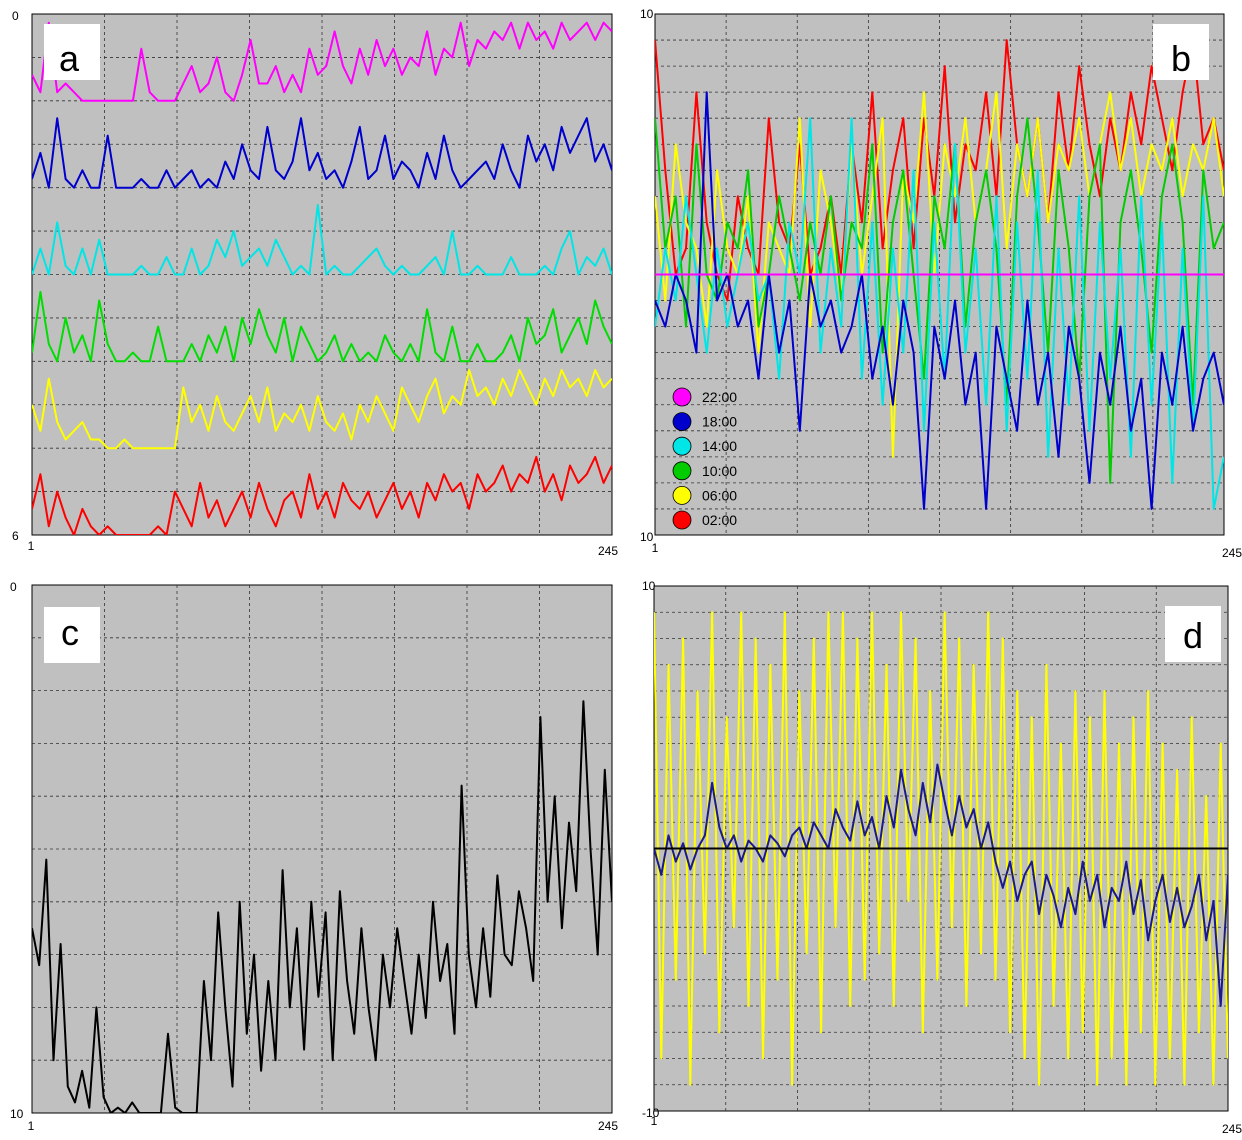 The width and height of the screenshot is (1242, 1140). I want to click on legend-label: 18:00, so click(719, 422).